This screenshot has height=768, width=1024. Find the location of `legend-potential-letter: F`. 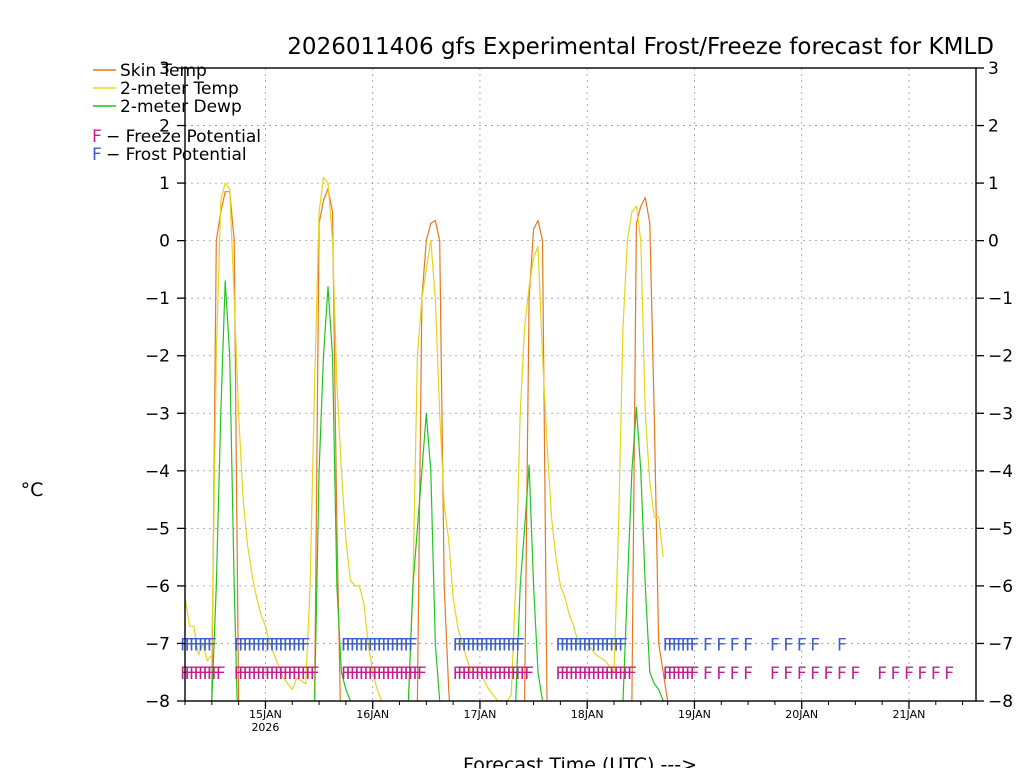

legend-potential-letter: F is located at coordinates (97, 155).